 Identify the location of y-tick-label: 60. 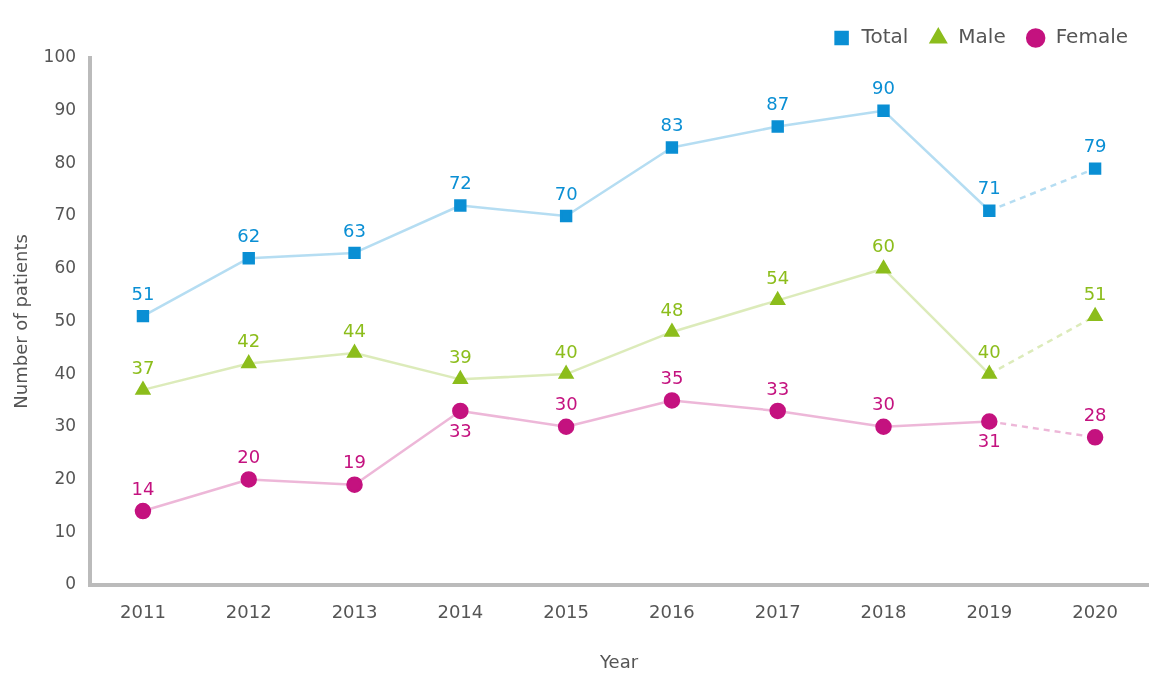
(65, 267).